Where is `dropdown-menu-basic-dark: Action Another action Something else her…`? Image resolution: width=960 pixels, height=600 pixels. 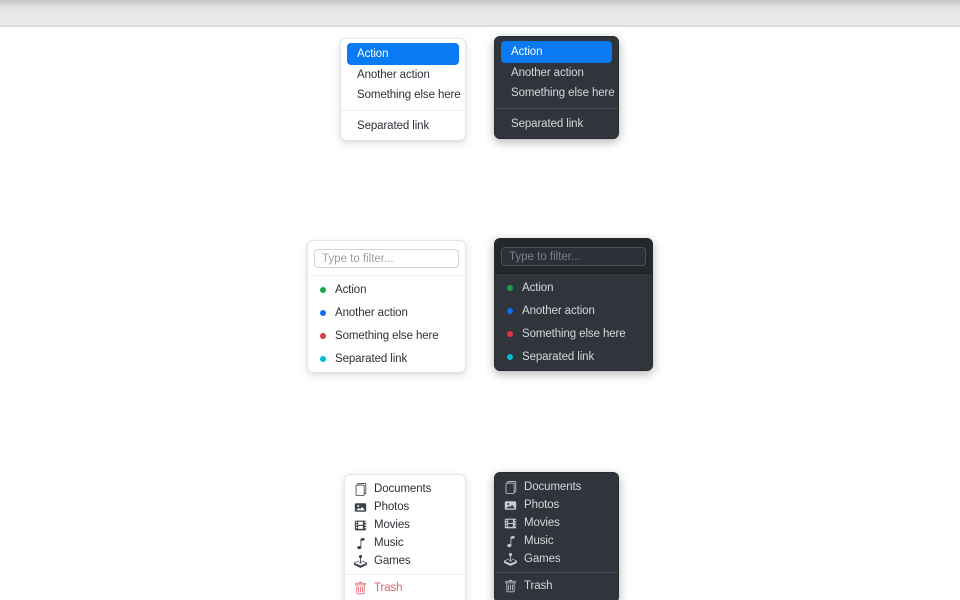 dropdown-menu-basic-dark: Action Another action Something else her… is located at coordinates (556, 87).